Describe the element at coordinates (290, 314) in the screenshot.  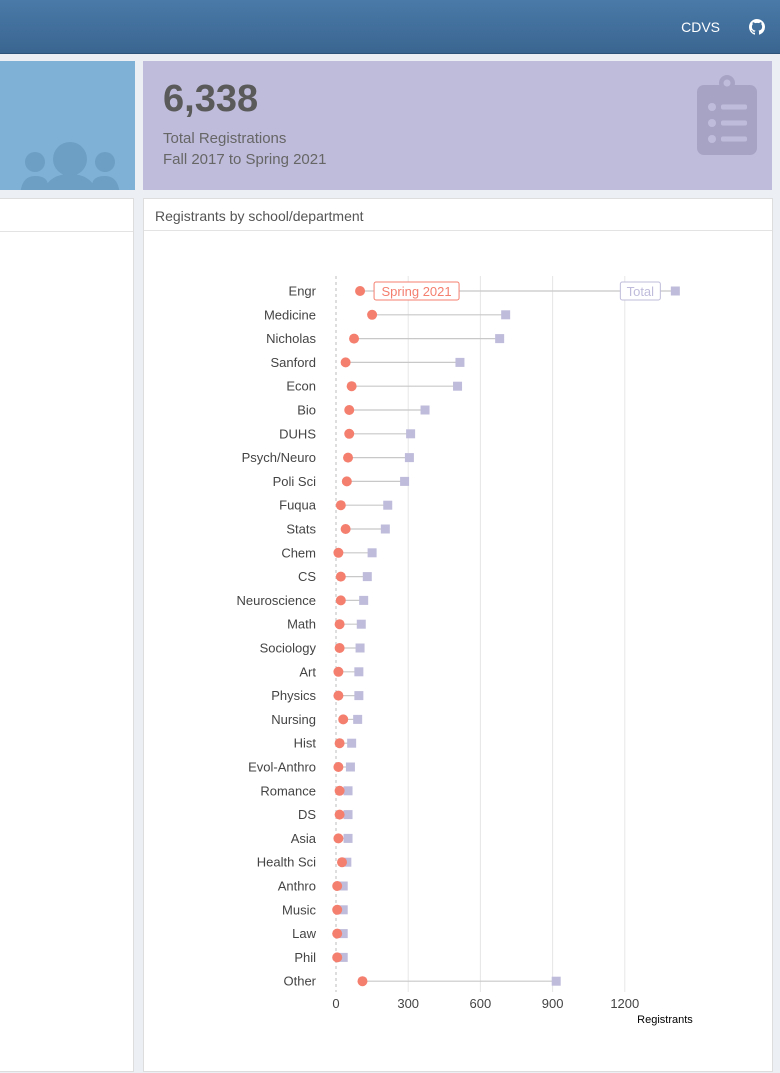
I see `category-label: Medicine` at that location.